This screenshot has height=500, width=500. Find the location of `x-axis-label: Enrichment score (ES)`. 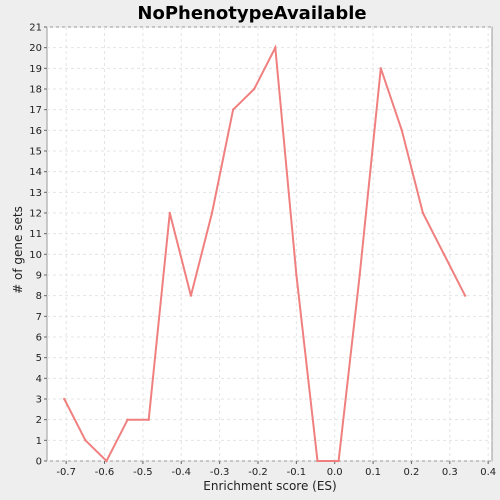

x-axis-label: Enrichment score (ES) is located at coordinates (269, 486).